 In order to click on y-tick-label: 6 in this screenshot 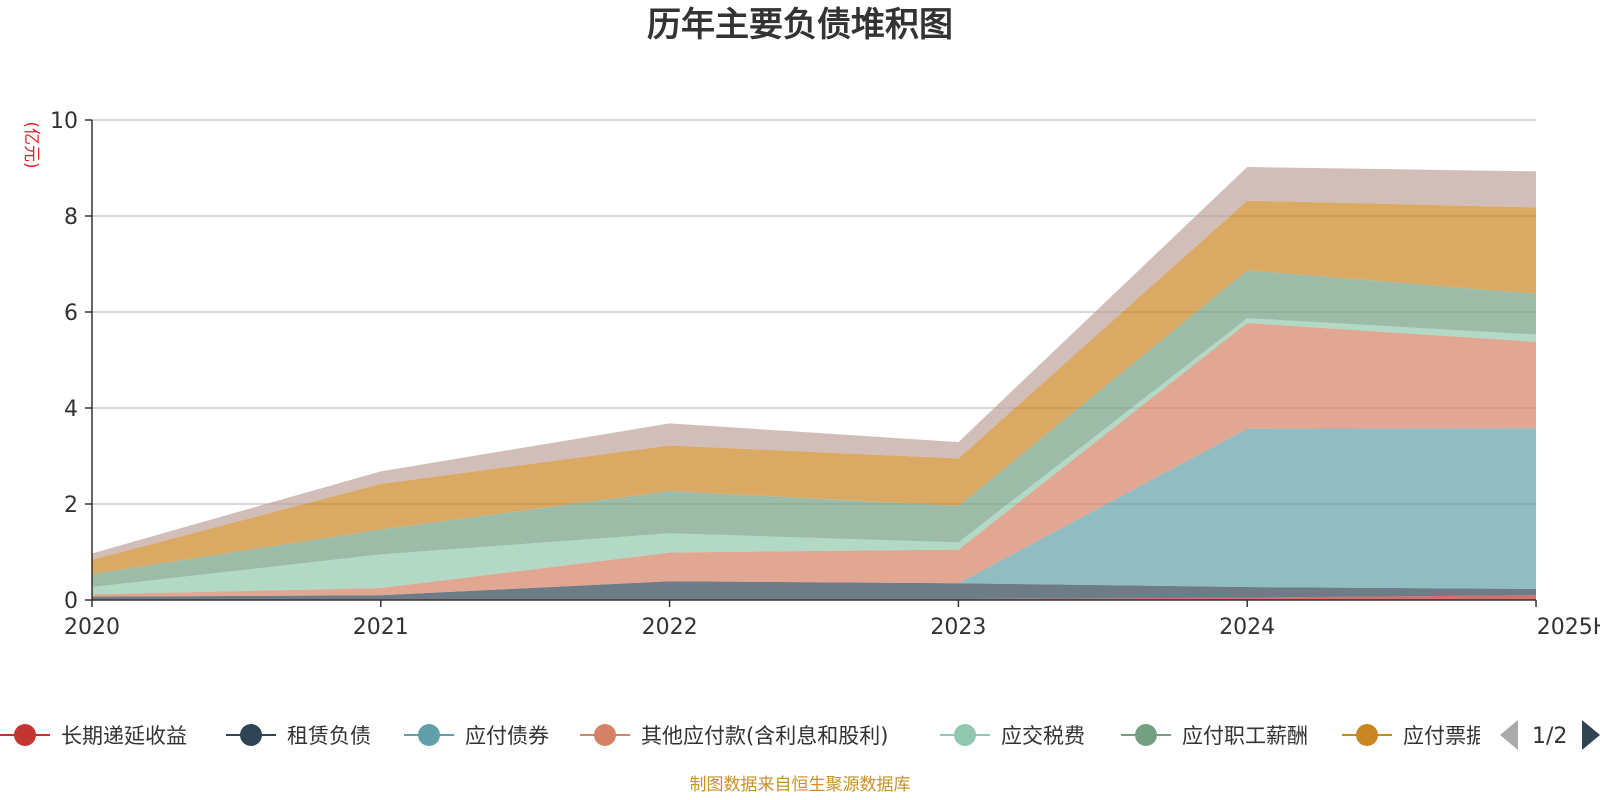, I will do `click(71, 313)`.